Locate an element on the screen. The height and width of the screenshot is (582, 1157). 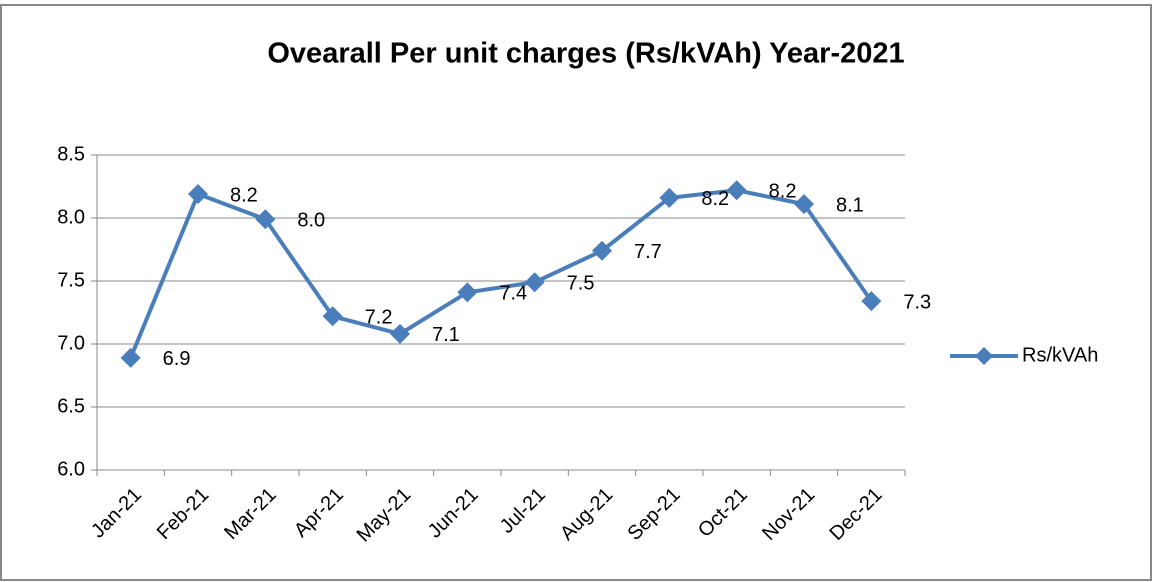
y-tick-label: 8.5 is located at coordinates (71, 154).